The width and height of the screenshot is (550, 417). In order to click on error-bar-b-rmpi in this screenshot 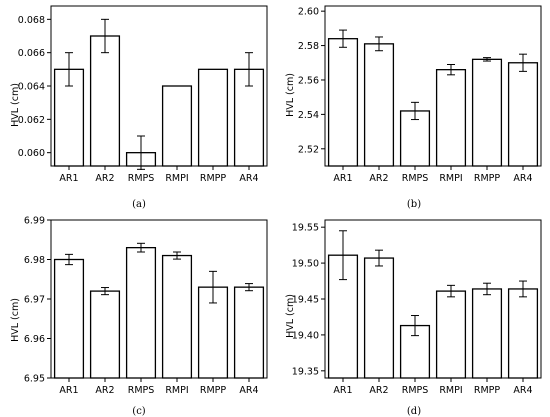, I will do `click(451, 69)`.